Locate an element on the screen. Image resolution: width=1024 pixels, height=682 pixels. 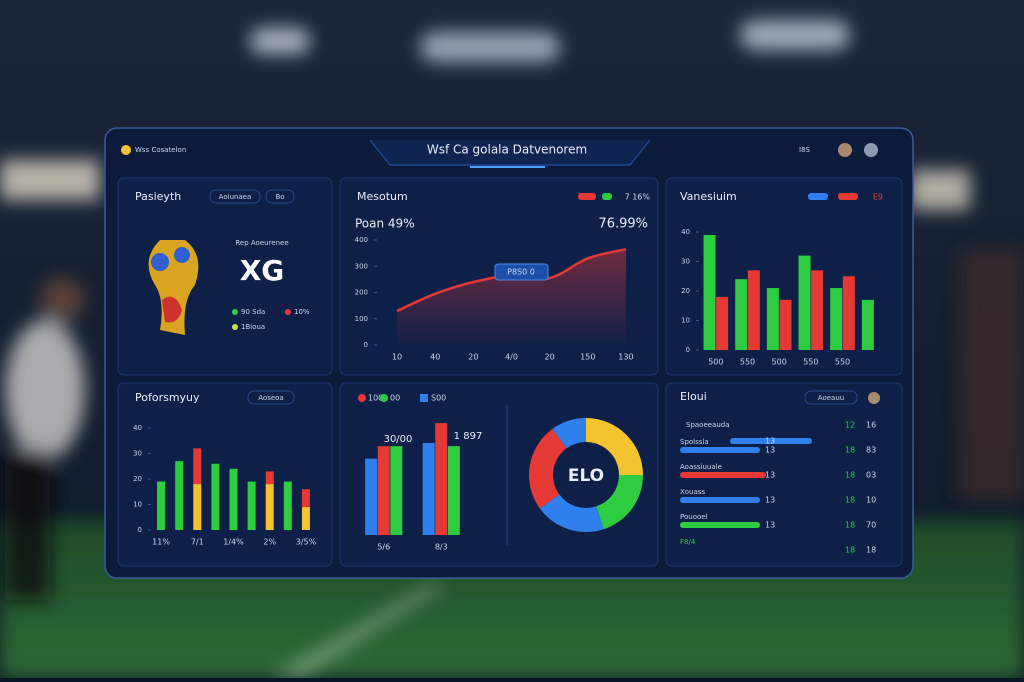
y-tick-label: 400 is located at coordinates (361, 240).